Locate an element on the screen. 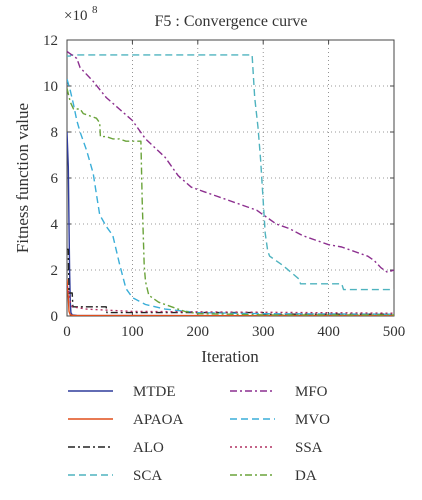 This screenshot has height=500, width=422. y-tick-label: 8 is located at coordinates (55, 133).